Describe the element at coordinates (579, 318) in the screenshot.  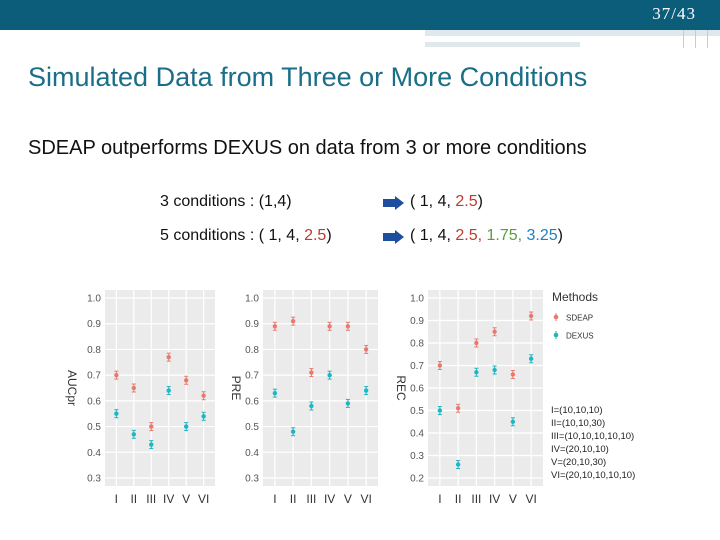
I see `legend-item-label: SDEAP` at that location.